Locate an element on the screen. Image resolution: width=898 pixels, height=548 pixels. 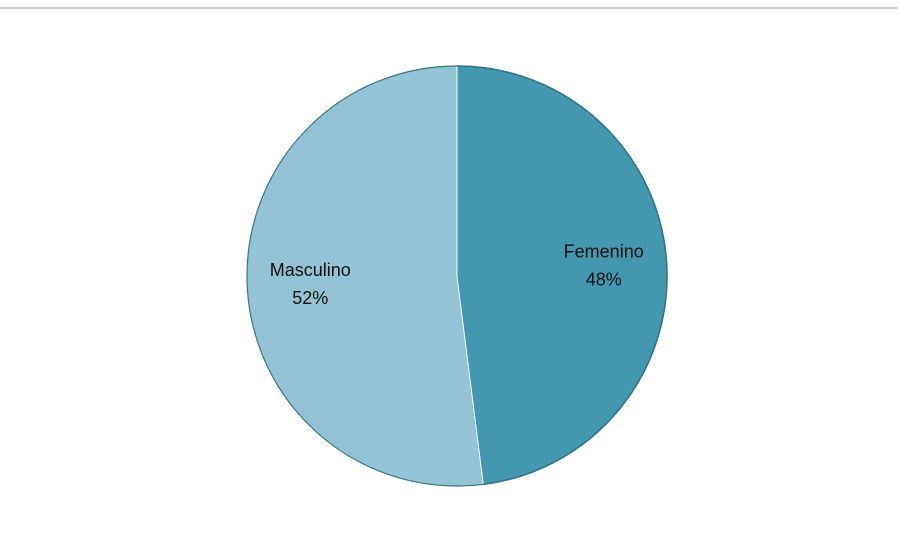
slice-value-label: 52% is located at coordinates (310, 298).